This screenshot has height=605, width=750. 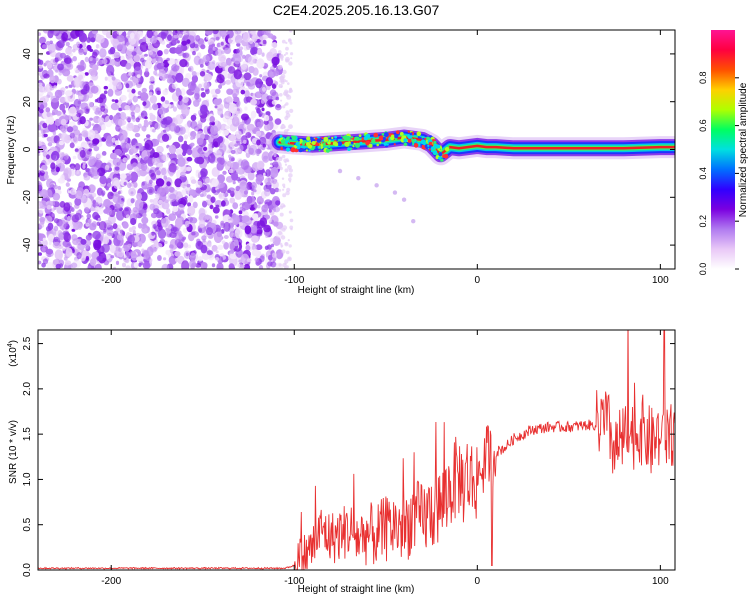 What do you see at coordinates (27, 388) in the screenshot?
I see `snr-y-tick-label: 2.0` at bounding box center [27, 388].